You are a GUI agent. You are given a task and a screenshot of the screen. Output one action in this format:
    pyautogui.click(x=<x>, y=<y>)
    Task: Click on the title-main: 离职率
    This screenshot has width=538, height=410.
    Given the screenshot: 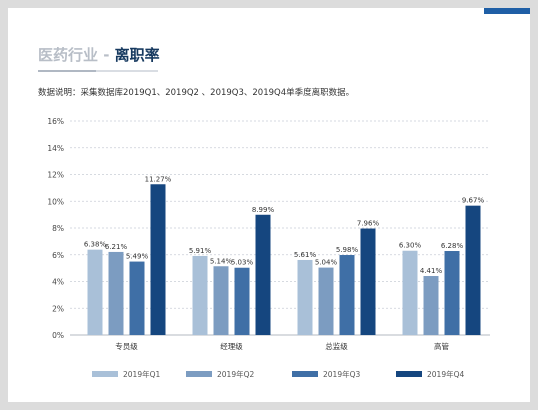 What is the action you would take?
    pyautogui.click(x=137, y=55)
    